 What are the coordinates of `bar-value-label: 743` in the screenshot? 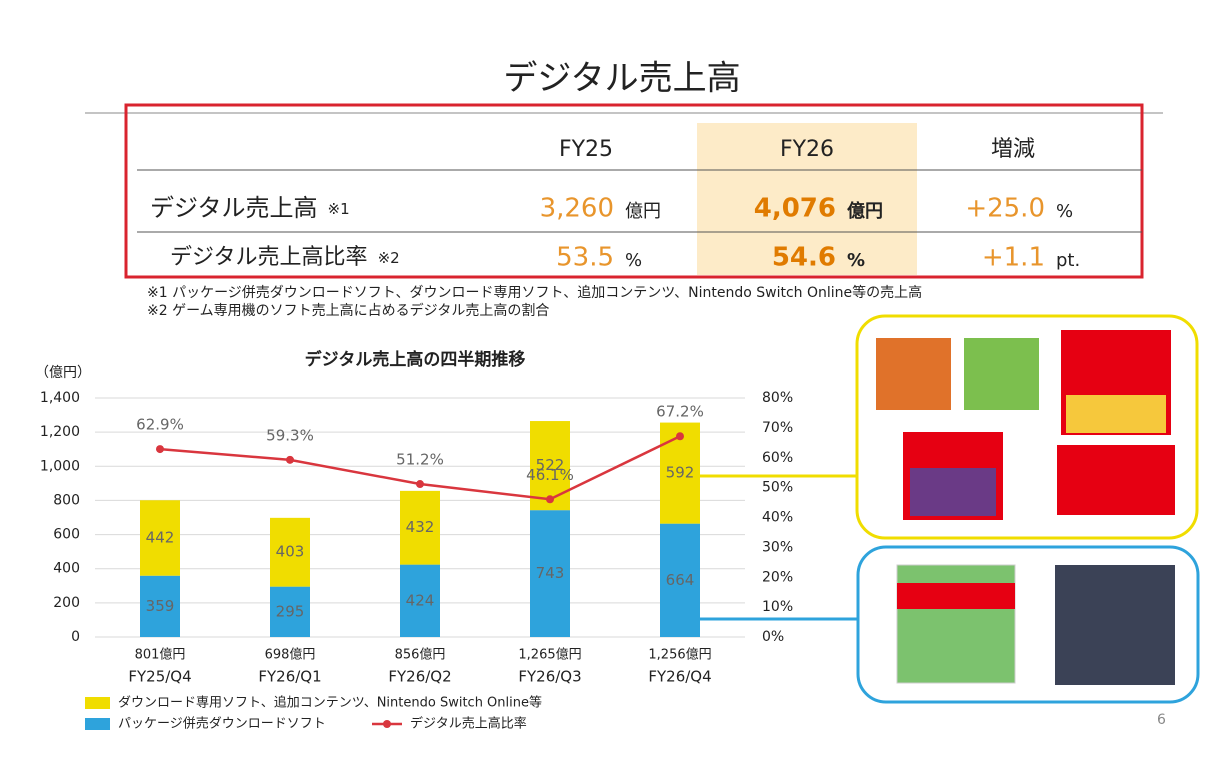 It's located at (550, 573).